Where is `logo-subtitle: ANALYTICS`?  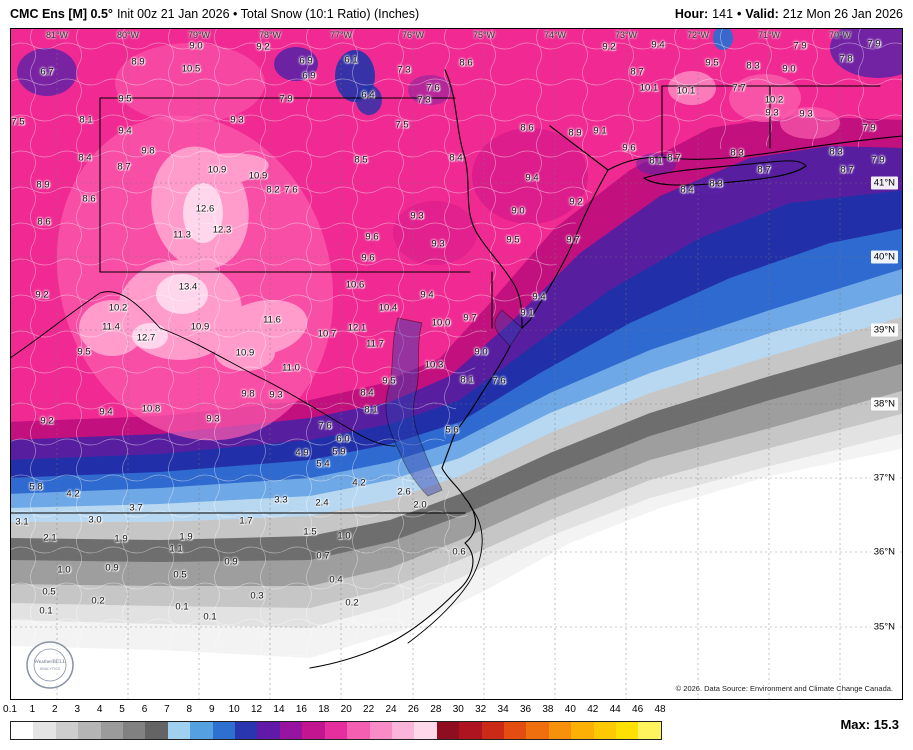
logo-subtitle: ANALYTICS is located at coordinates (50, 669).